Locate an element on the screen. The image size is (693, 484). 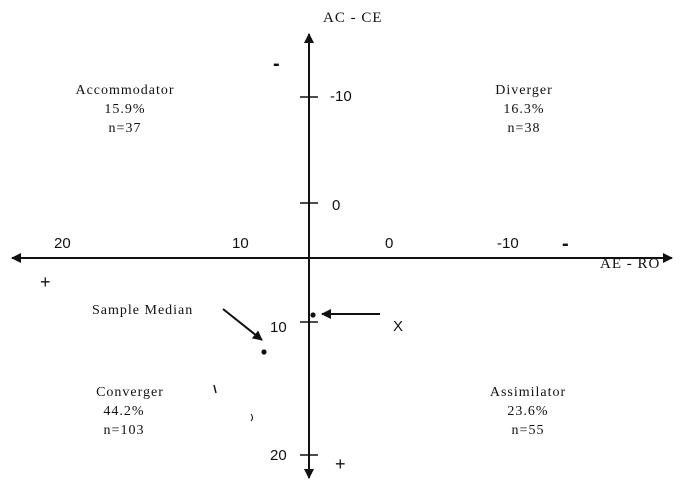
sample-median-point is located at coordinates (264, 352).